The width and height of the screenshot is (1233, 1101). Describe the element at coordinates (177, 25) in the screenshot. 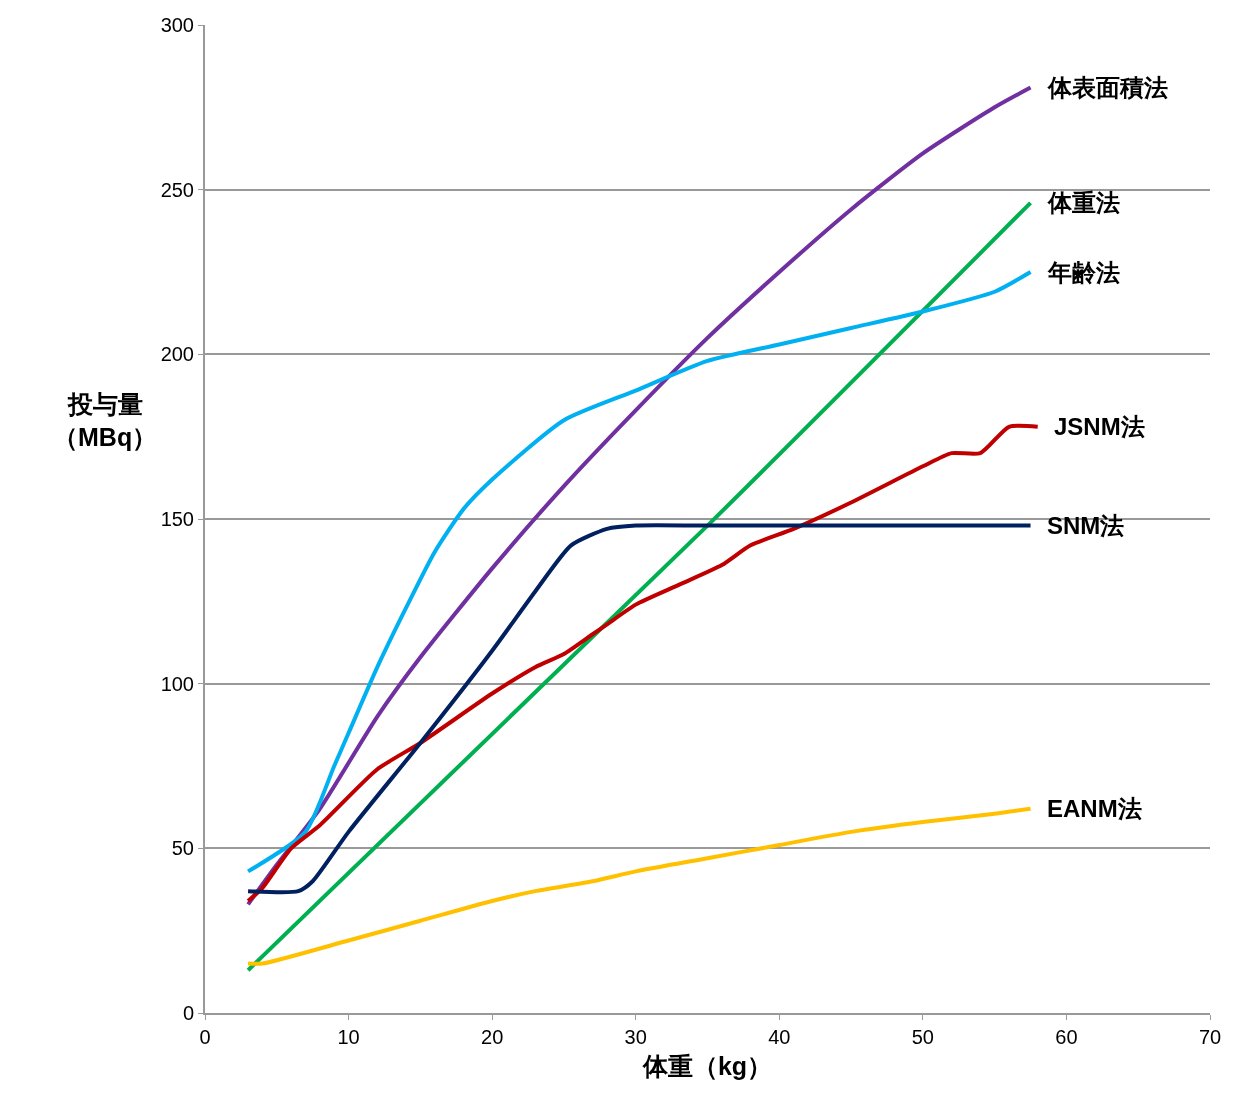

I see `y-tick-label: 300` at that location.